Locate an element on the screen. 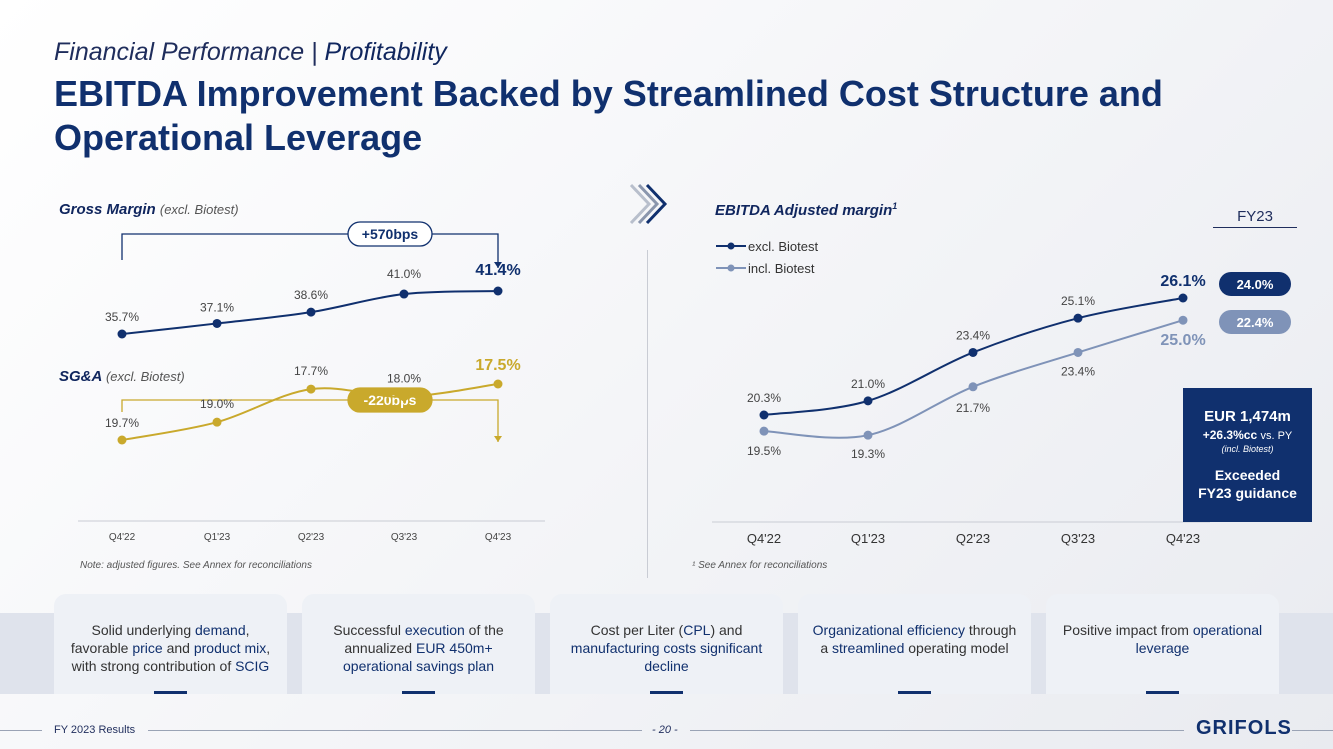 The image size is (1333, 749). card-highlight-text: product mix is located at coordinates (230, 648).